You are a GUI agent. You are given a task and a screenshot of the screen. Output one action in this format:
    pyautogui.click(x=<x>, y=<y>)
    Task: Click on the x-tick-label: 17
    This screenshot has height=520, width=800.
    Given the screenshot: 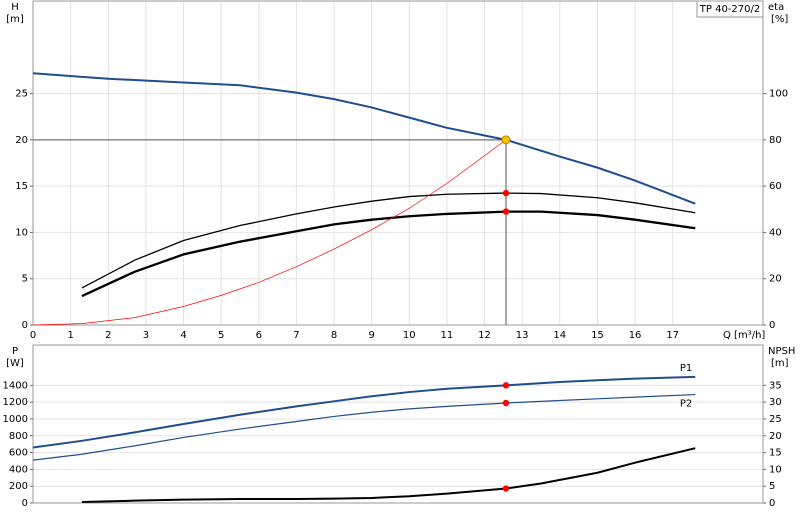 What is the action you would take?
    pyautogui.click(x=672, y=335)
    